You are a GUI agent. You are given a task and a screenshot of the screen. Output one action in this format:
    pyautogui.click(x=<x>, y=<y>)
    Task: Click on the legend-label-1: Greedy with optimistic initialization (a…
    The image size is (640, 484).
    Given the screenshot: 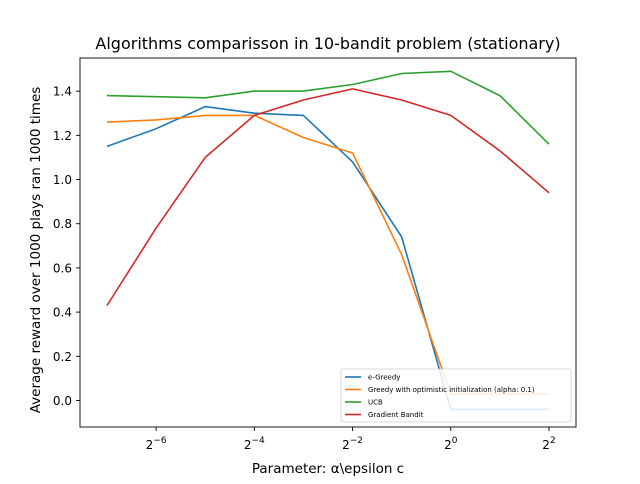 What is the action you would take?
    pyautogui.click(x=451, y=390)
    